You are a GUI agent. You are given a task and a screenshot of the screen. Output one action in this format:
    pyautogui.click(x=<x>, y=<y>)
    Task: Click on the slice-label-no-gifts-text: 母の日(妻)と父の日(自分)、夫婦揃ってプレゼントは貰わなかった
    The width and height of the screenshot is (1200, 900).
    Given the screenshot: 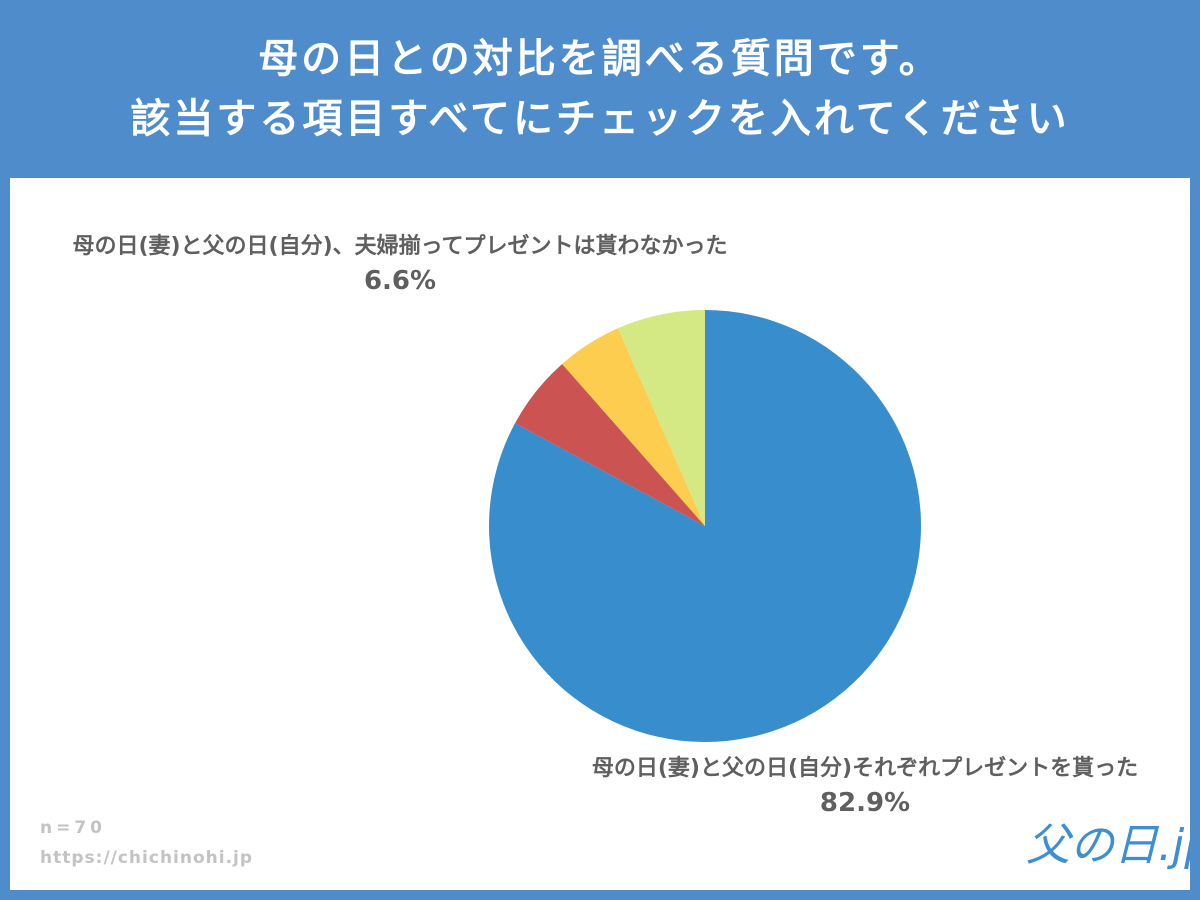 What is the action you would take?
    pyautogui.click(x=400, y=246)
    